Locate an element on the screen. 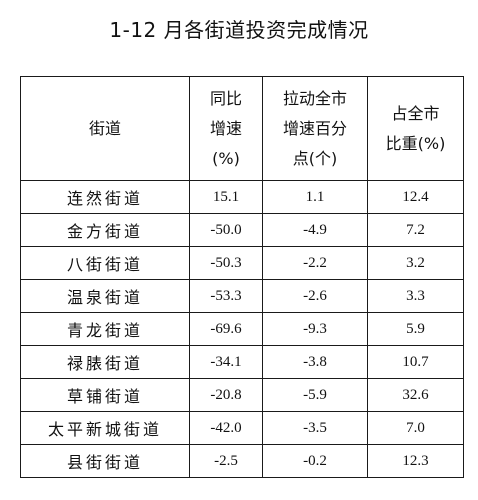 This screenshot has width=478, height=500. share-value: 7.0 is located at coordinates (415, 428).